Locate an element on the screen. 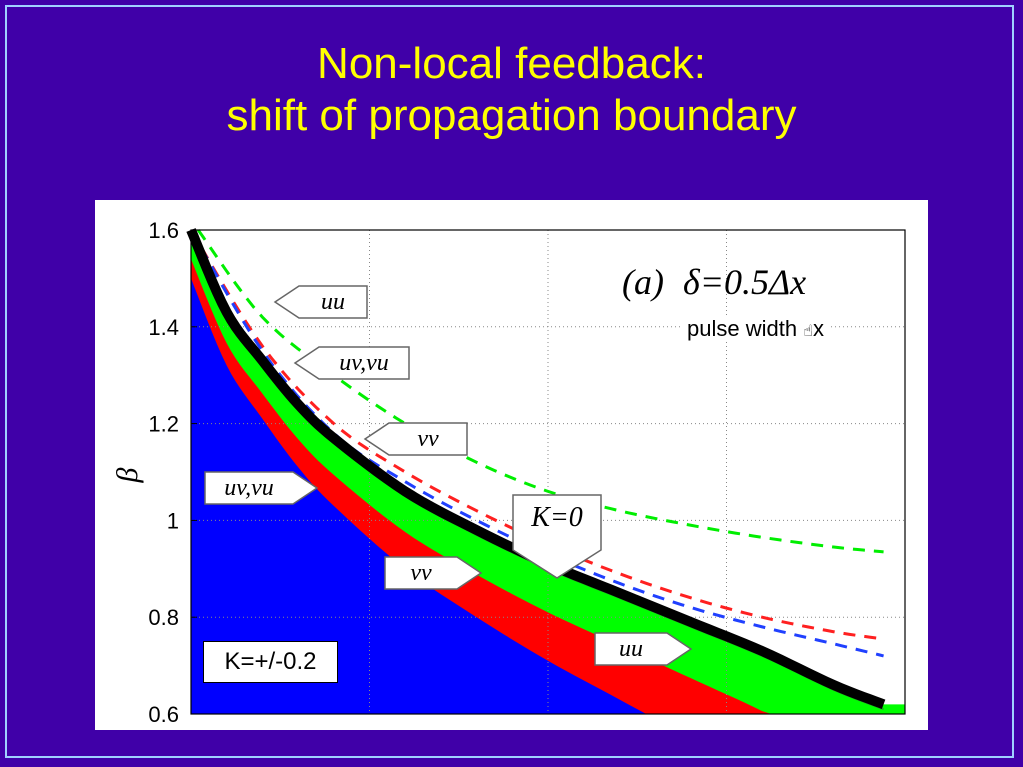  k0-callout-box is located at coordinates (557, 536).